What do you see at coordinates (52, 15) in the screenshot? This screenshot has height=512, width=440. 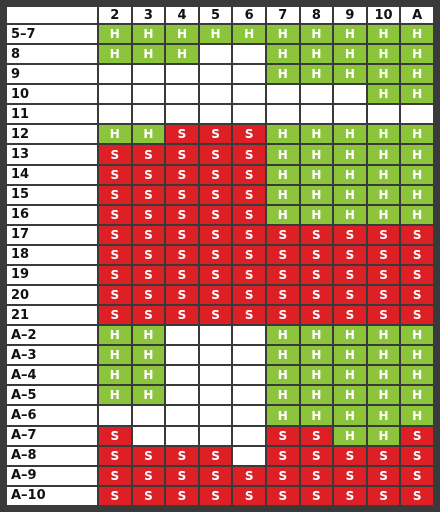 I see `corner-cell` at bounding box center [52, 15].